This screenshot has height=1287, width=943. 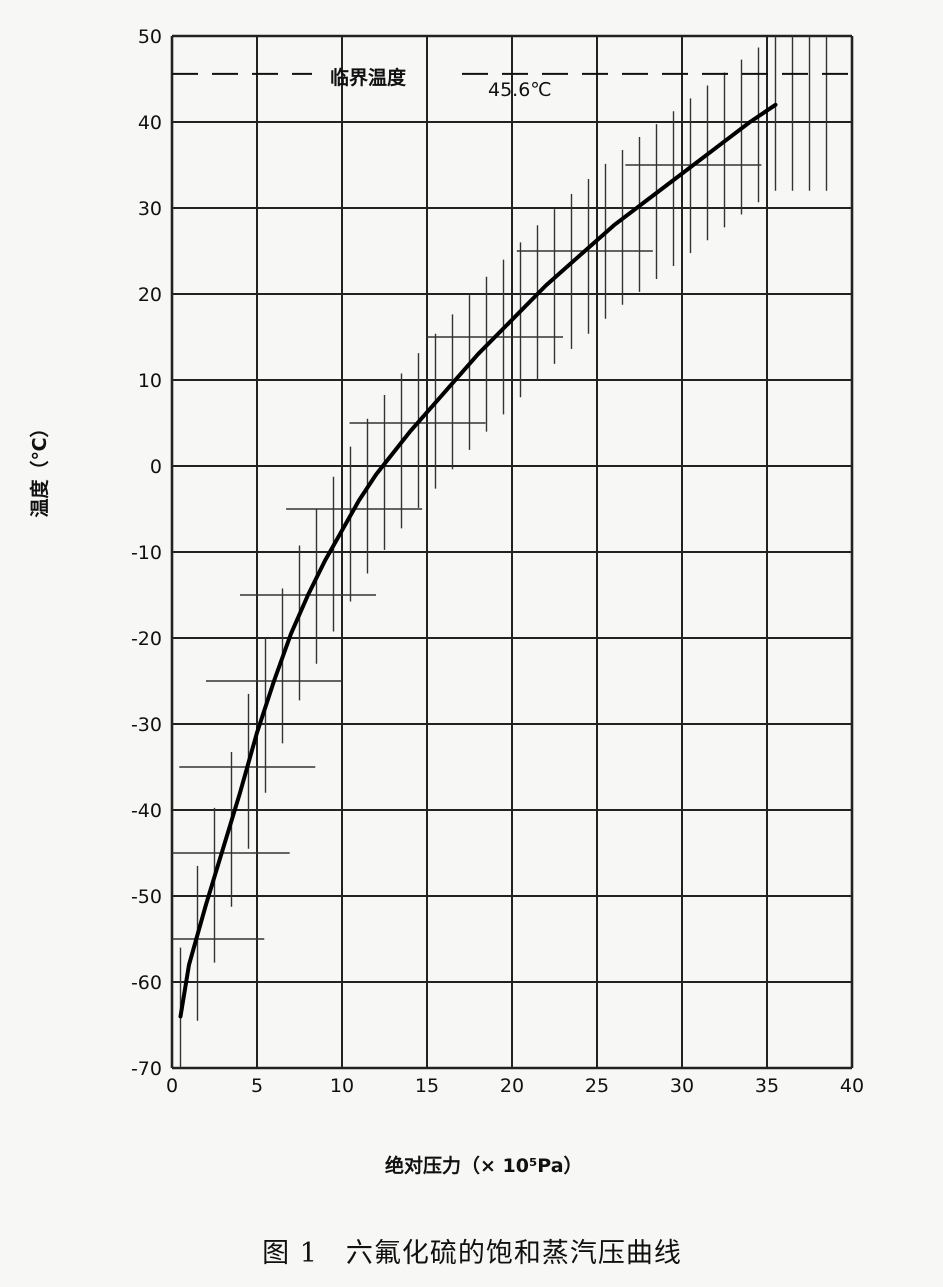 I want to click on x-tick-label: 15, so click(x=427, y=1086).